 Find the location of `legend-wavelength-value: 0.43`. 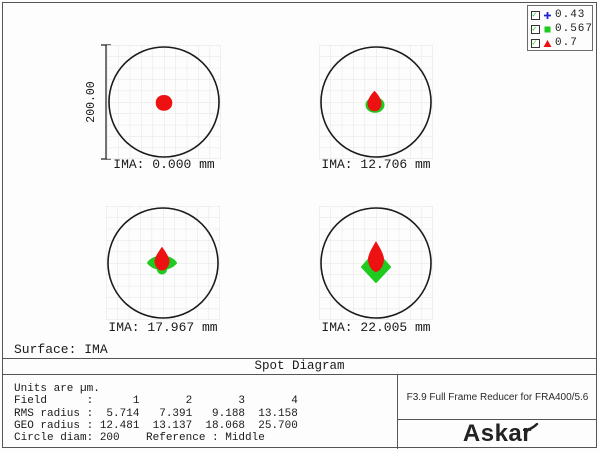

legend-wavelength-value: 0.43 is located at coordinates (570, 14).